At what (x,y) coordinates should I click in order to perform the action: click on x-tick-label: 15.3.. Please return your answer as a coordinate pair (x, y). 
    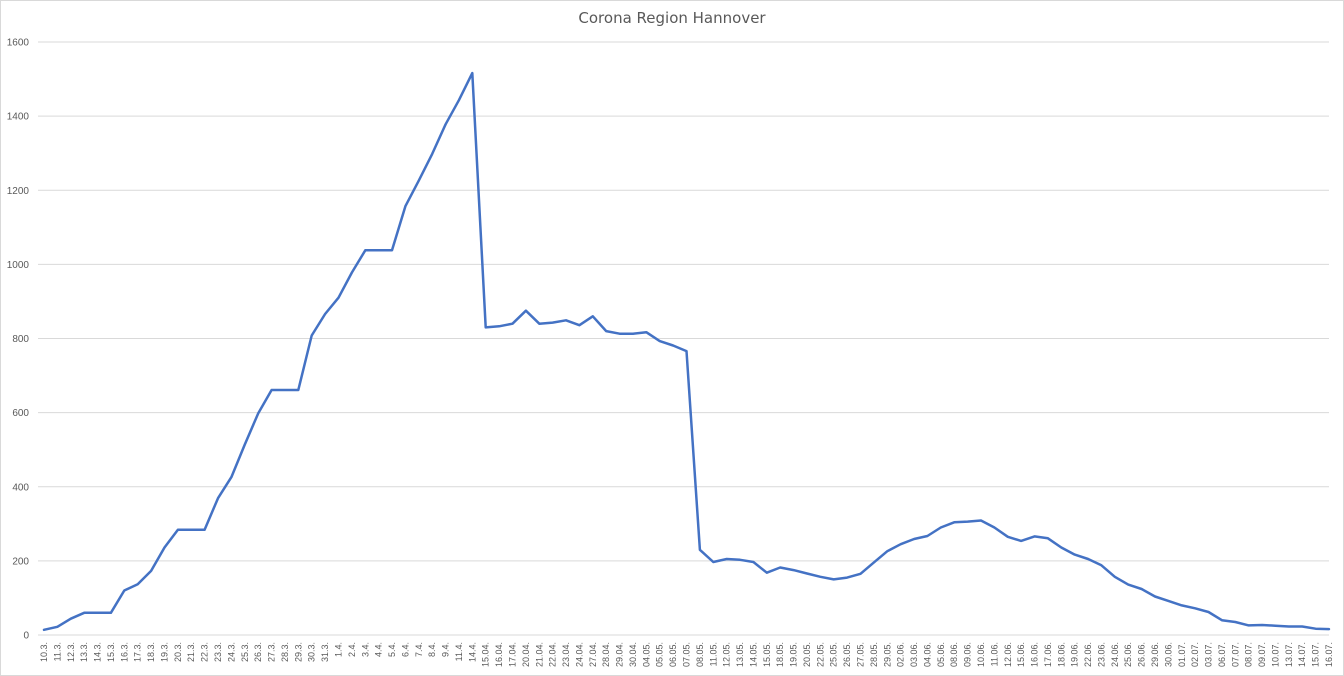
    Looking at the image, I should click on (111, 652).